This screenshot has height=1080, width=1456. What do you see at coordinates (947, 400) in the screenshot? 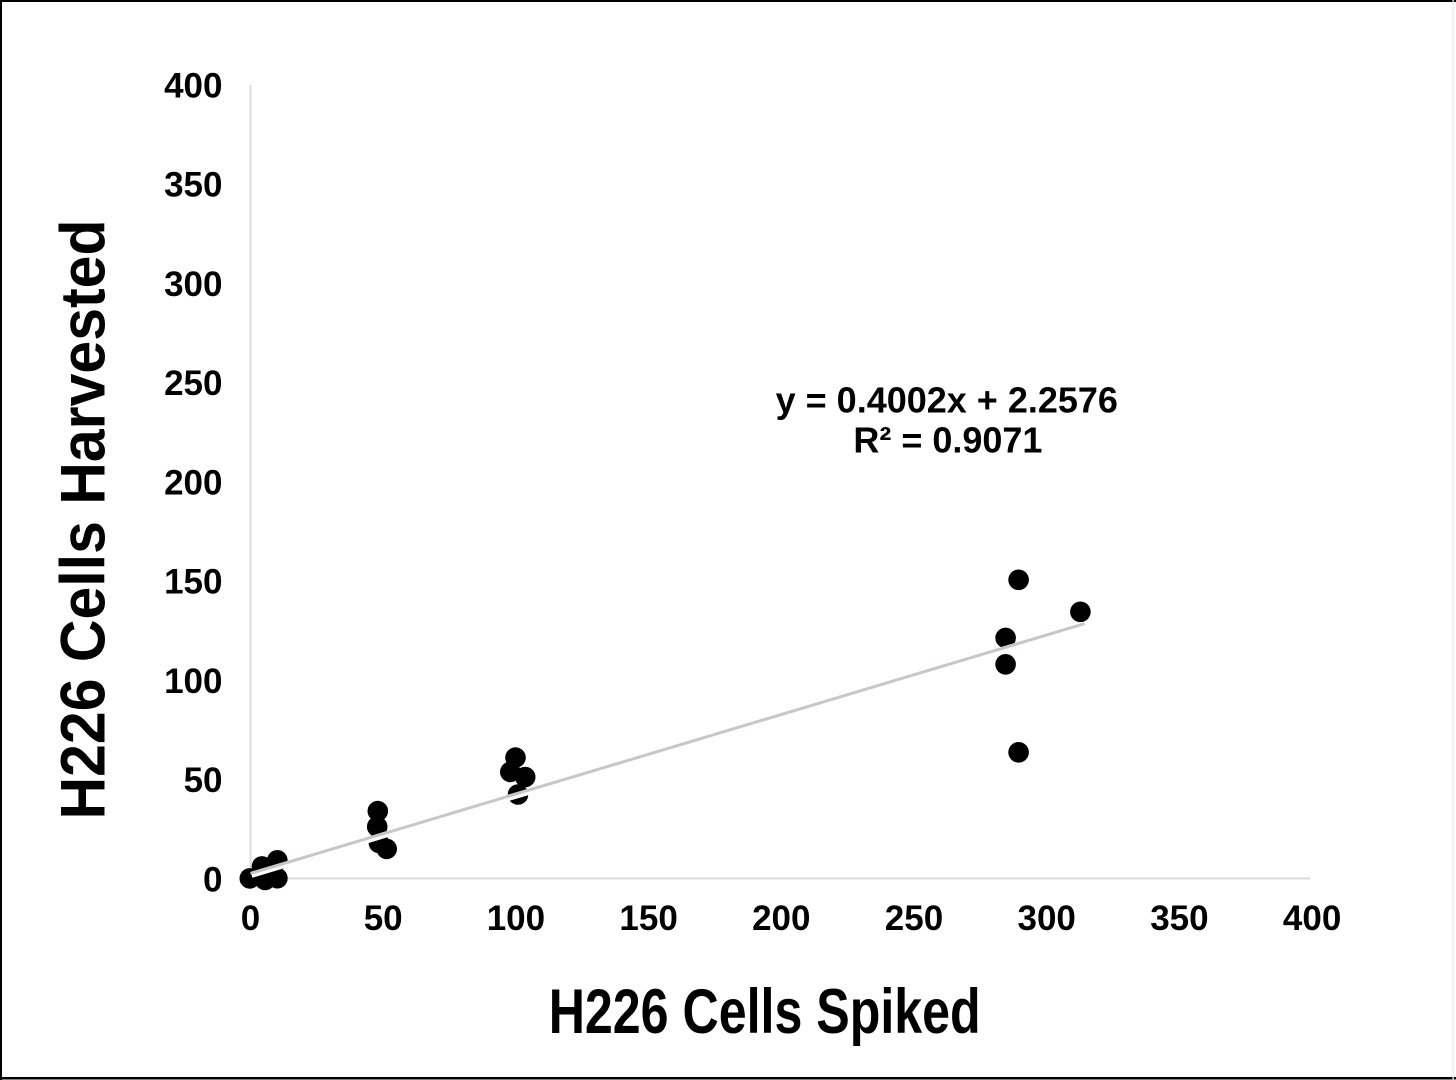
I see `svg-text: y = 0.4002x + 2.2576` at bounding box center [947, 400].